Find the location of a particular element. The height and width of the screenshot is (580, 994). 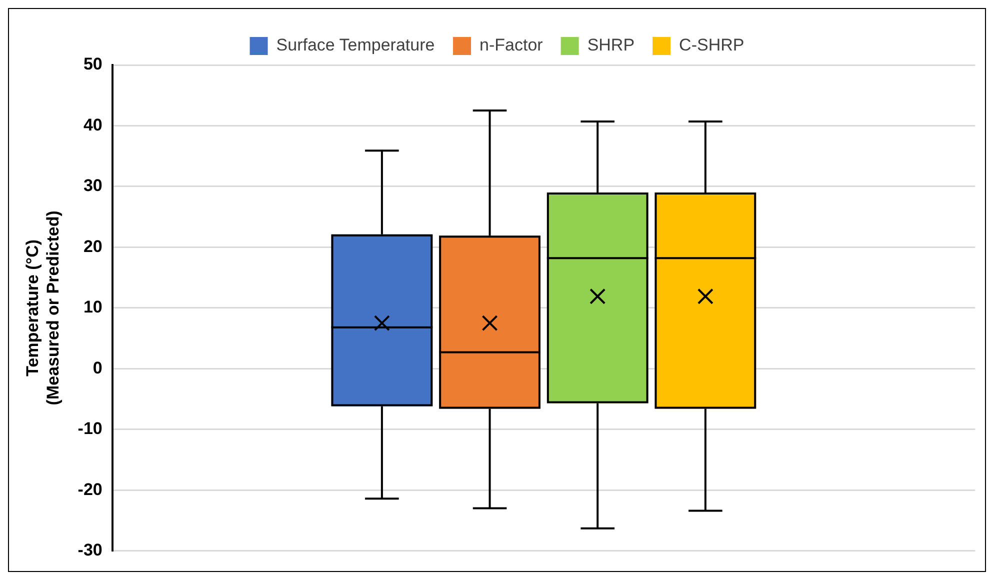

y-tick-label: 50 is located at coordinates (92, 64).